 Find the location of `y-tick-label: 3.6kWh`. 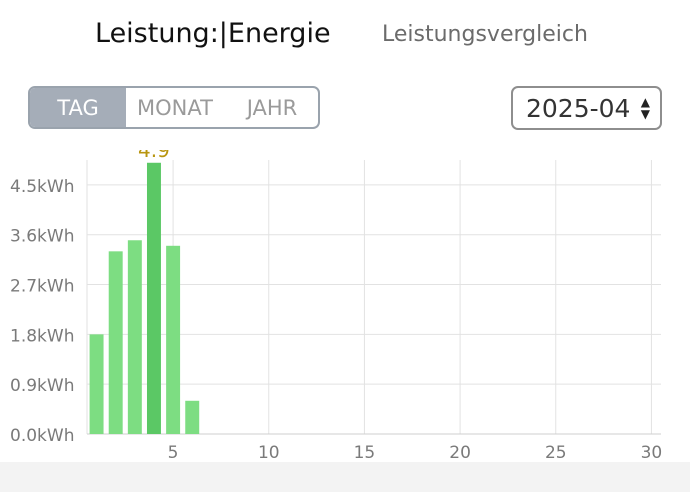

y-tick-label: 3.6kWh is located at coordinates (42, 237).